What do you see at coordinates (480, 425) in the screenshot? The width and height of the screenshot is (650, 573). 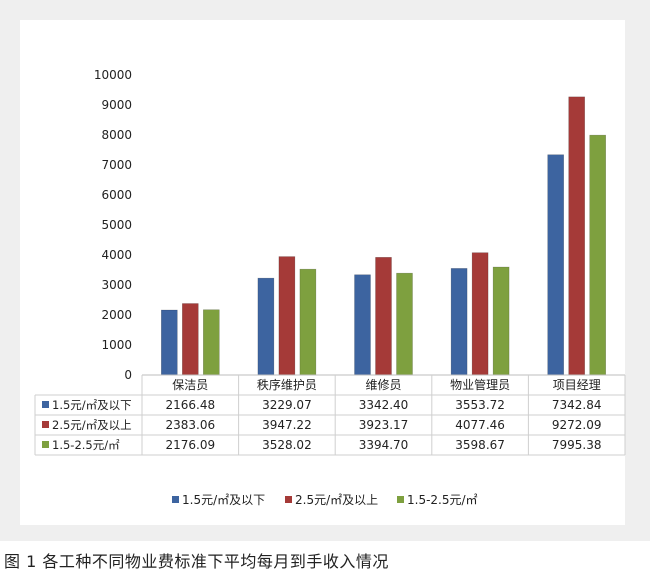 I see `data-label: 4077.46` at bounding box center [480, 425].